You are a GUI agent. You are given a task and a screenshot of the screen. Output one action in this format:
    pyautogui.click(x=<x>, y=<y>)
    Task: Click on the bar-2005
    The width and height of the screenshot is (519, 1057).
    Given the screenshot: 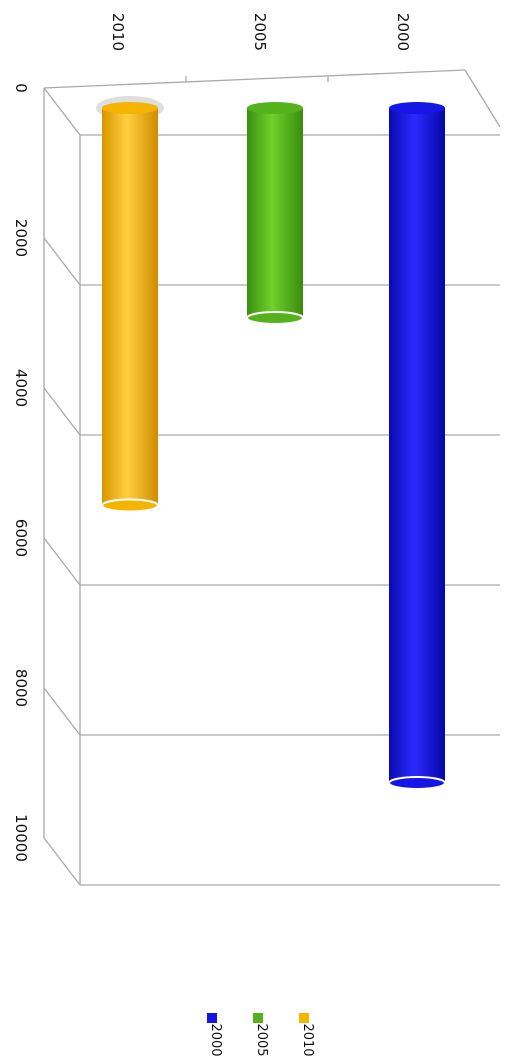 What is the action you would take?
    pyautogui.click(x=275, y=213)
    